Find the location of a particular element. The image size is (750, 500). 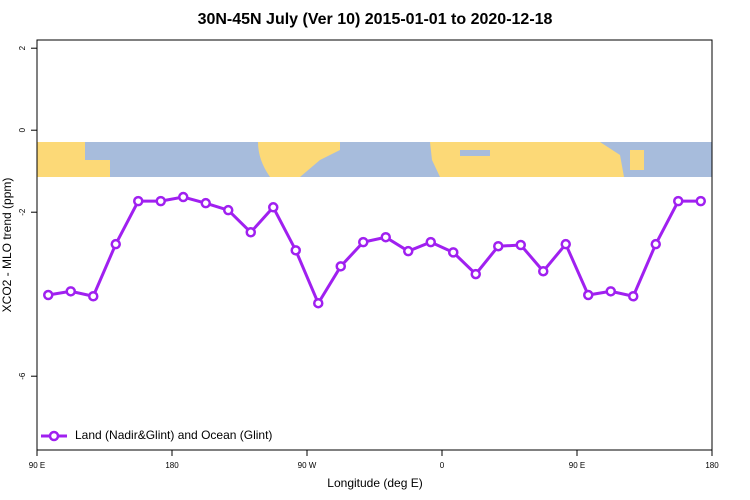

y-tick-label: 2 is located at coordinates (22, 47).